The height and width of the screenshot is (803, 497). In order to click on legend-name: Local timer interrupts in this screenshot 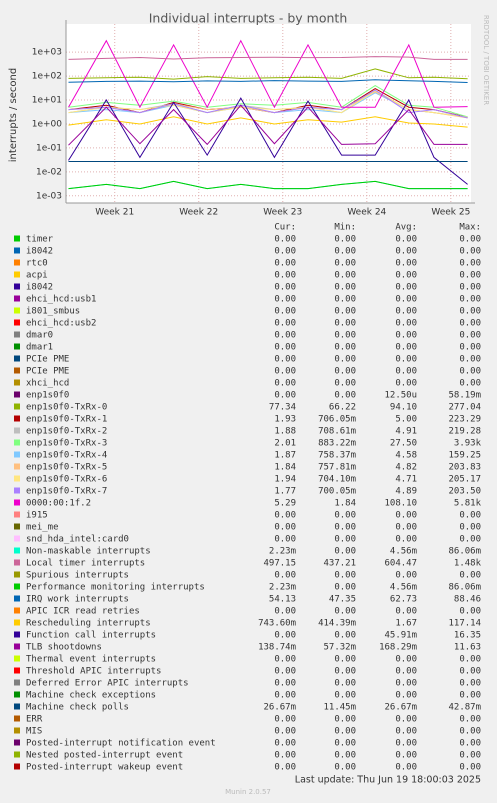, I will do `click(85, 564)`.